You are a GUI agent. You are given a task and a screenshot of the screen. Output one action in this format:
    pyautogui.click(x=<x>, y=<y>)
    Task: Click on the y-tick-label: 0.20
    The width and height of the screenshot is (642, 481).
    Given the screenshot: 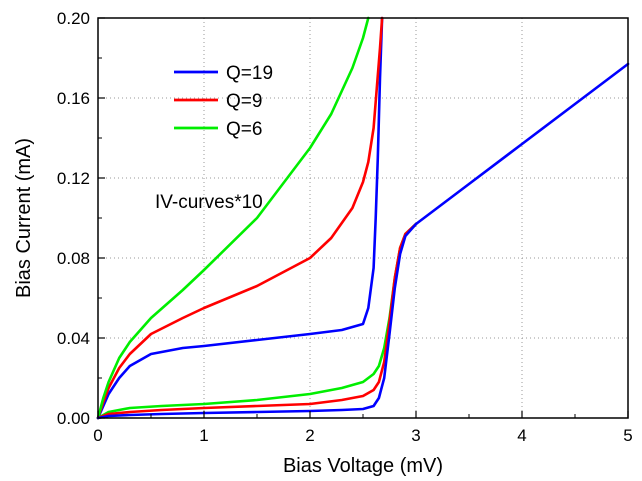 What is the action you would take?
    pyautogui.click(x=73, y=18)
    